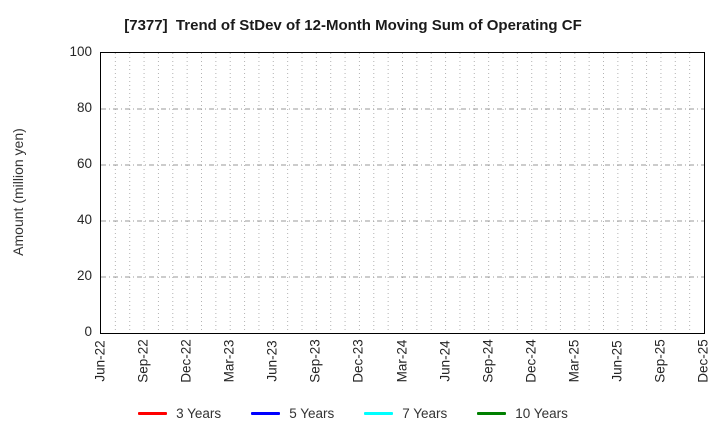 The width and height of the screenshot is (720, 440). What do you see at coordinates (186, 361) in the screenshot?
I see `x-tick-label: Dec-22` at bounding box center [186, 361].